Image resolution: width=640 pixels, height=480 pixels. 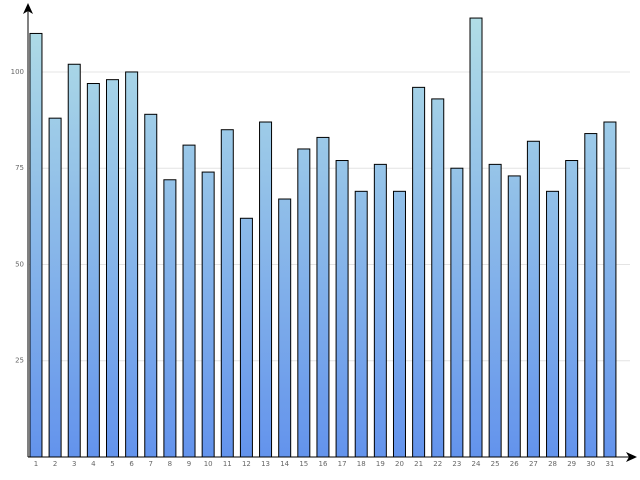 What do you see at coordinates (399, 464) in the screenshot?
I see `x-tick-label: 20` at bounding box center [399, 464].